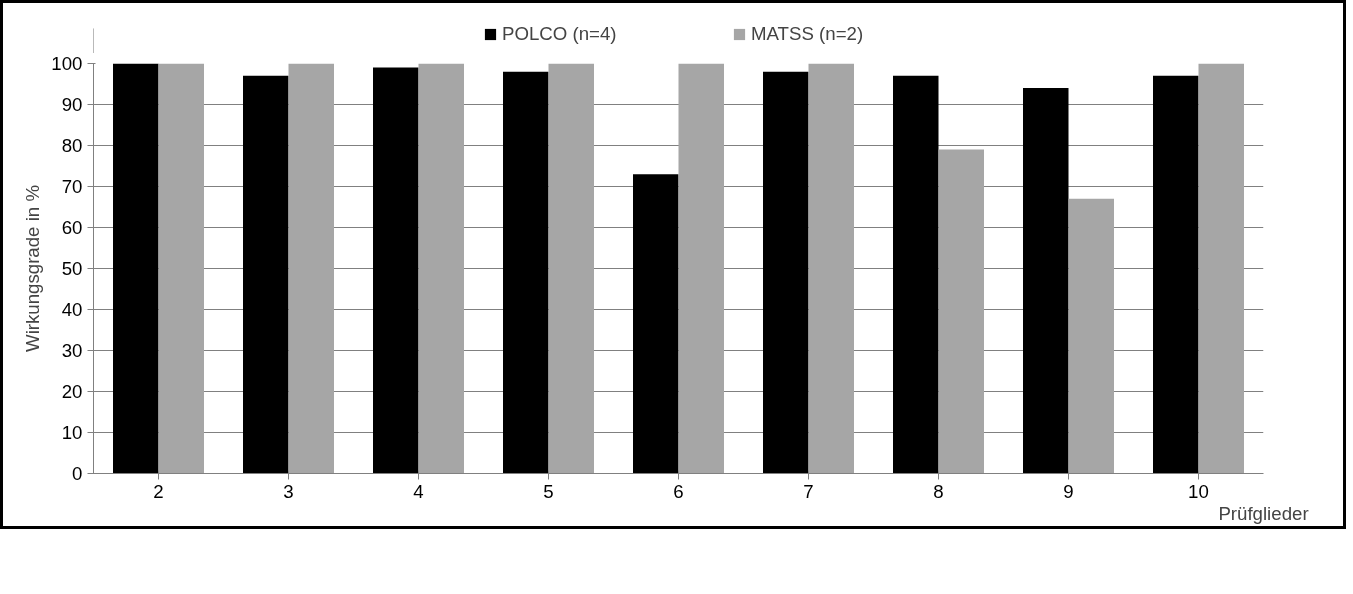 Image resolution: width=1353 pixels, height=594 pixels. I want to click on y-tick-label: 100, so click(67, 63).